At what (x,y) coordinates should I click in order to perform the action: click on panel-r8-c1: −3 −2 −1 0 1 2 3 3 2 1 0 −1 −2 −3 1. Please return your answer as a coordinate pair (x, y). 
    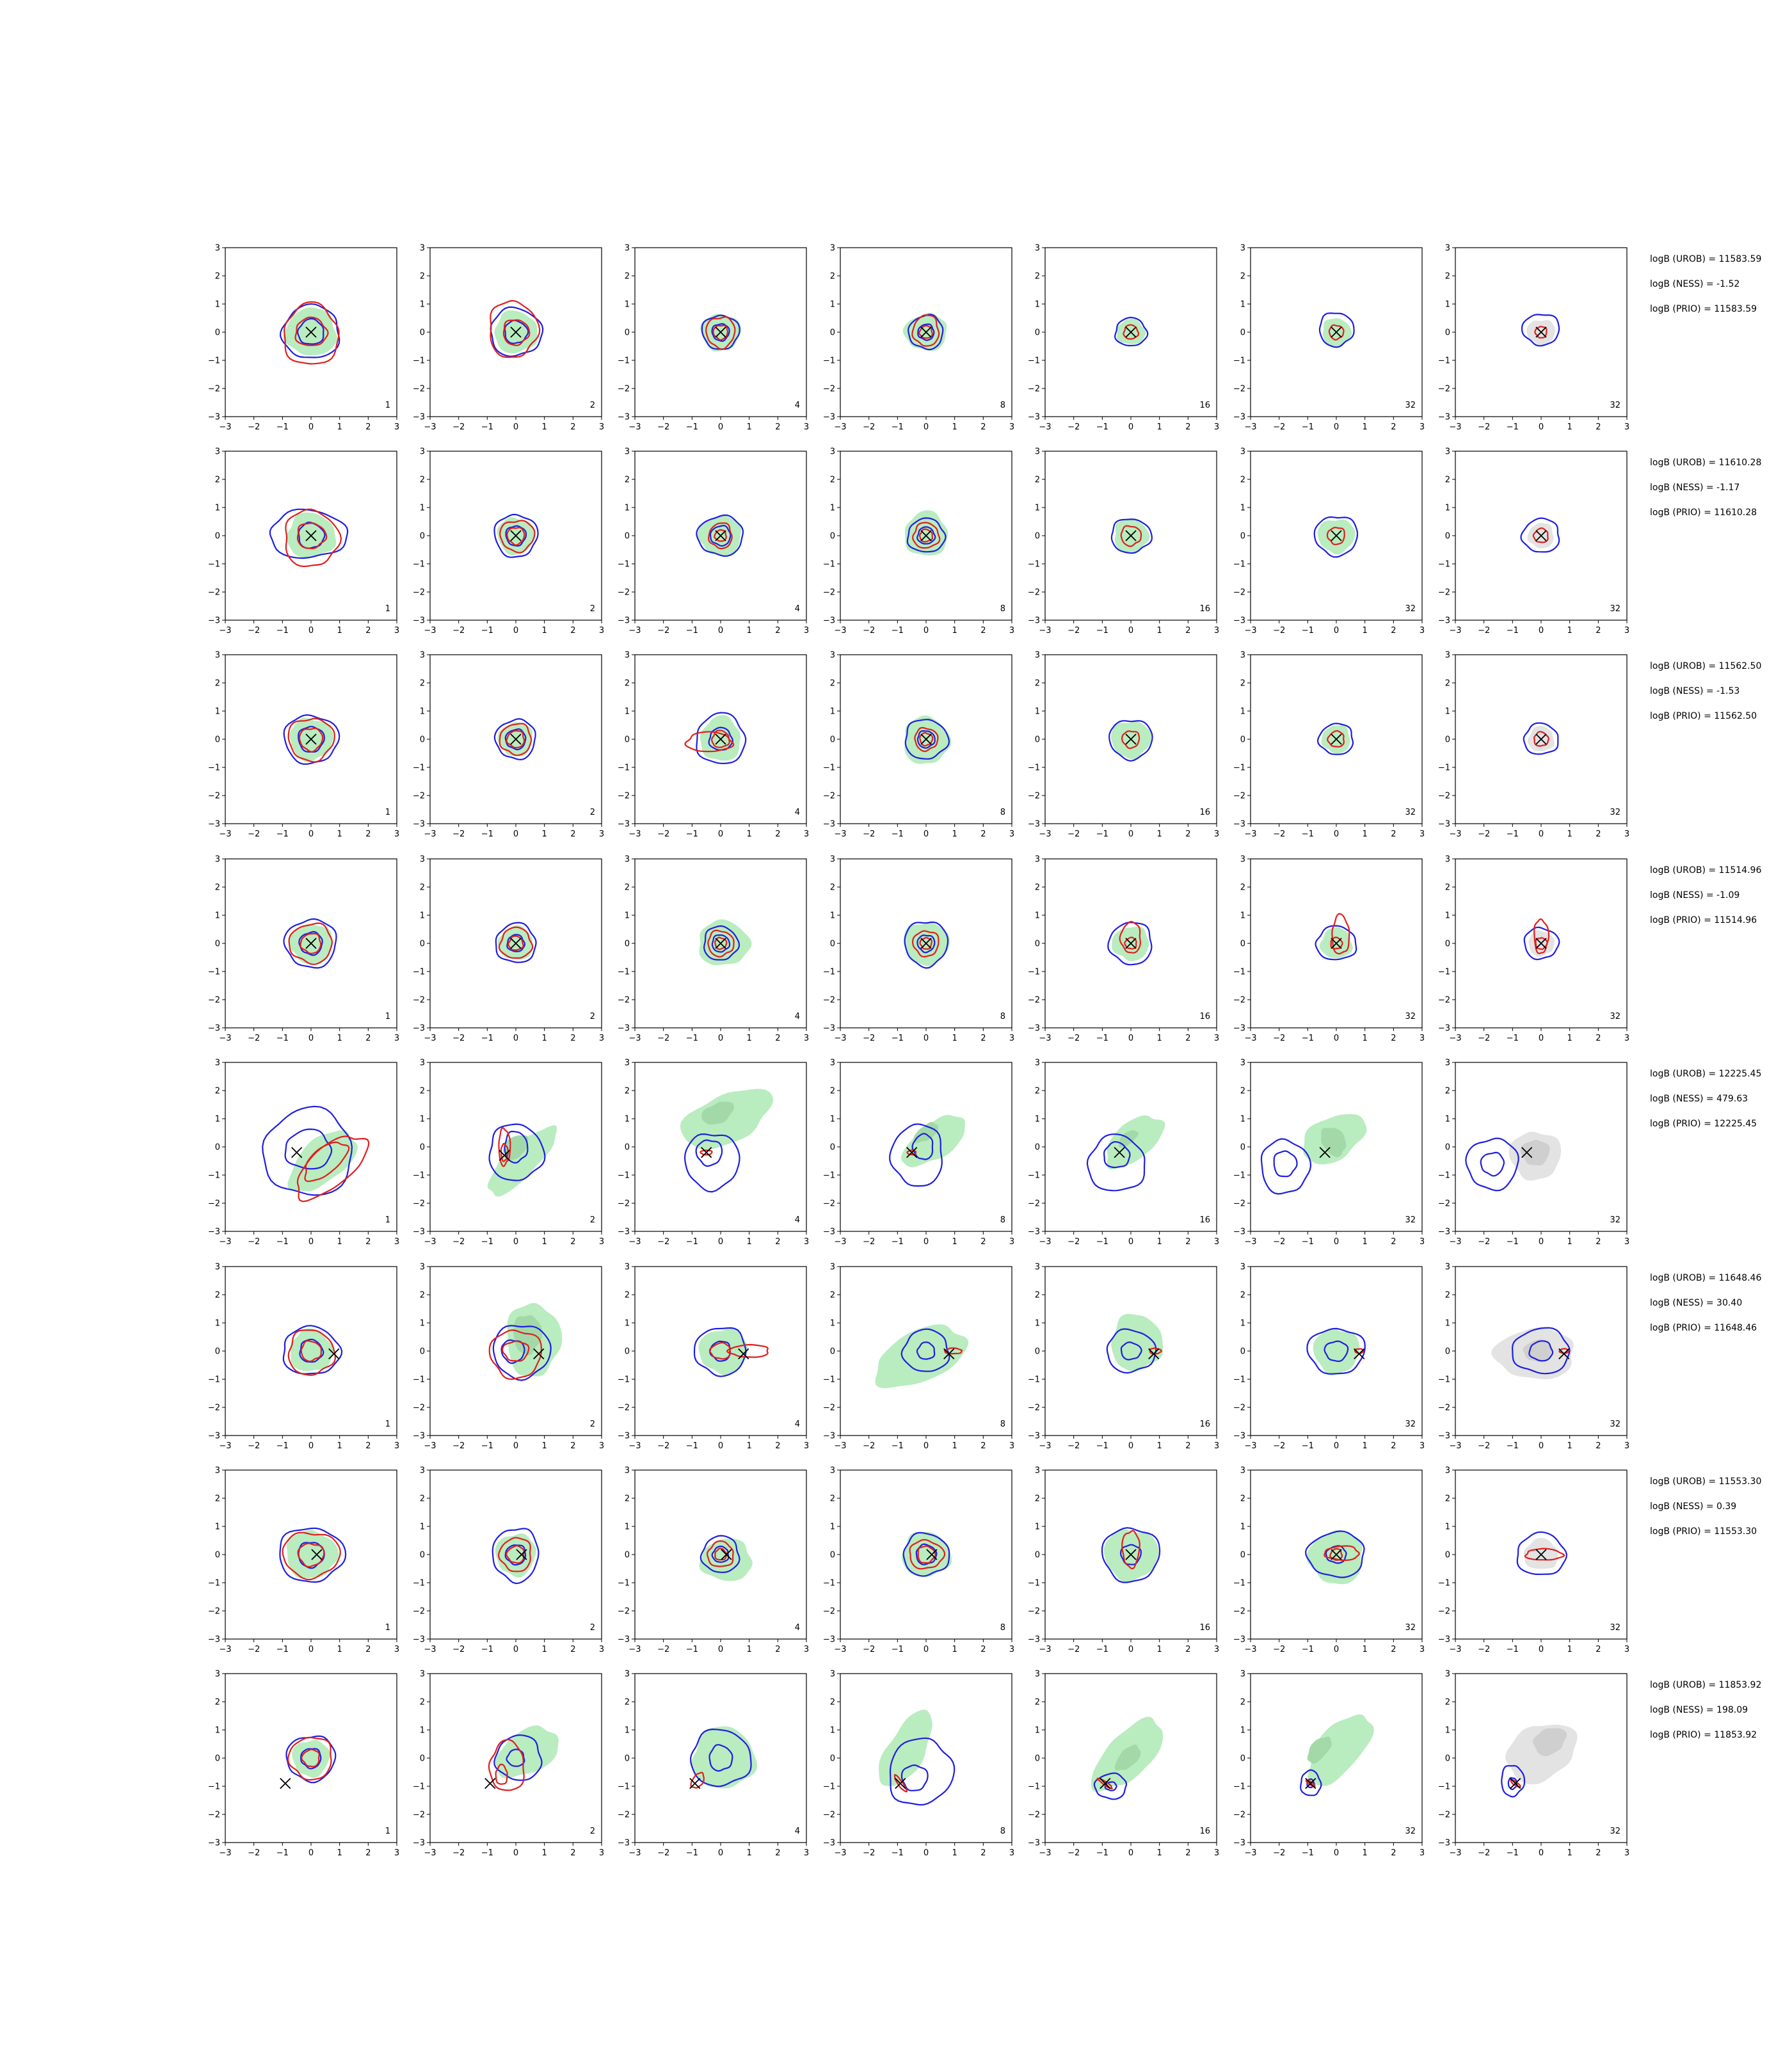
    Looking at the image, I should click on (303, 1764).